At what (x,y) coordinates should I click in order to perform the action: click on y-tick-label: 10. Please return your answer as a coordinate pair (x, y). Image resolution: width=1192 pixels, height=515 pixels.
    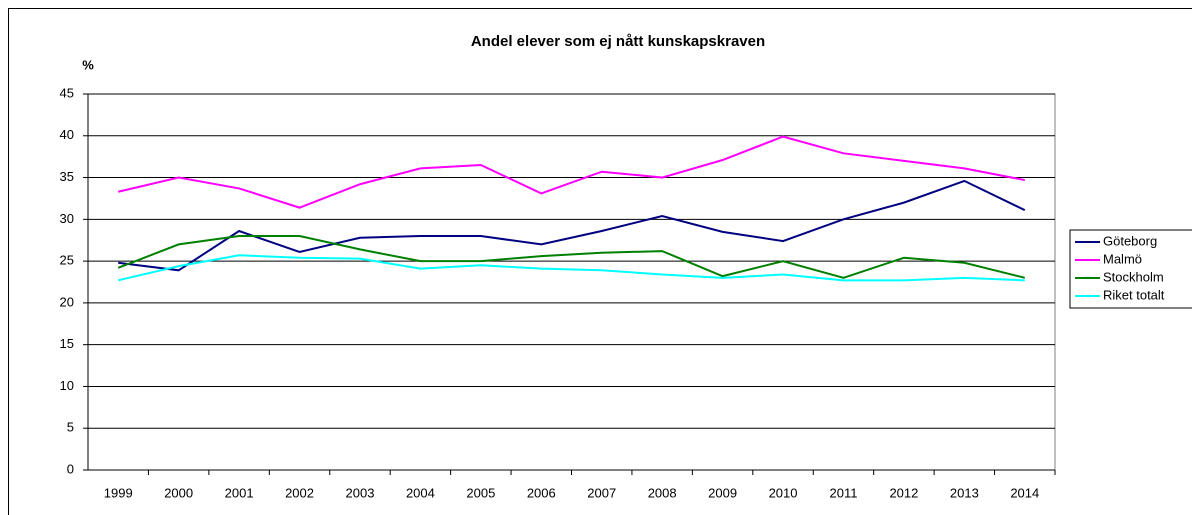
    Looking at the image, I should click on (67, 385).